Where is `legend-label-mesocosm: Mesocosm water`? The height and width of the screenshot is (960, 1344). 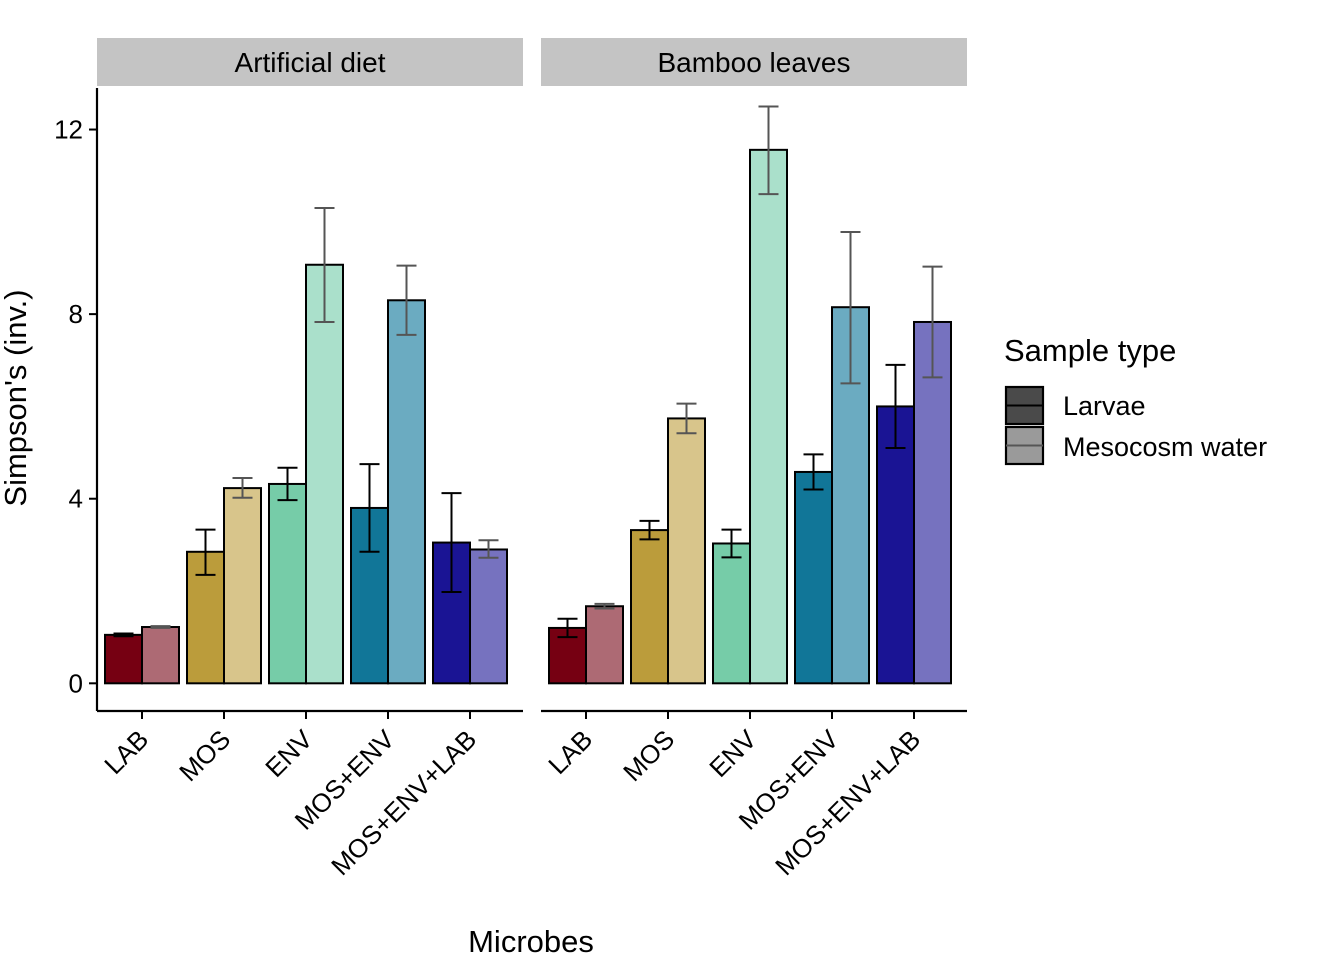
legend-label-mesocosm: Mesocosm water is located at coordinates (1165, 447).